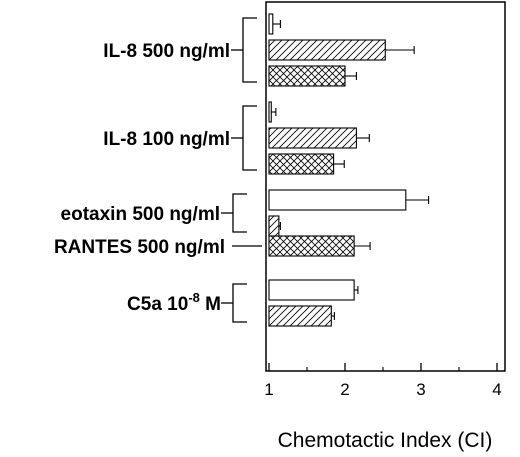  What do you see at coordinates (496, 389) in the screenshot?
I see `x-tick-label: 4` at bounding box center [496, 389].